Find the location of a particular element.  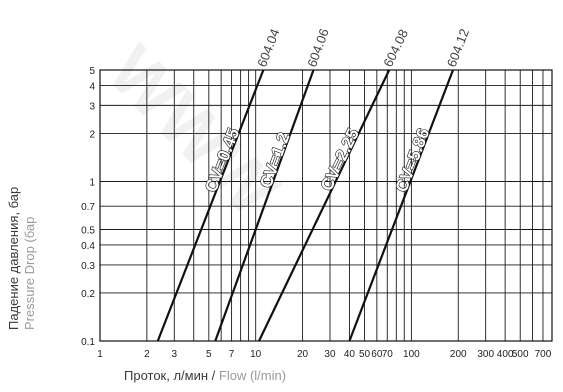

x-tick-label: 30 is located at coordinates (330, 354).